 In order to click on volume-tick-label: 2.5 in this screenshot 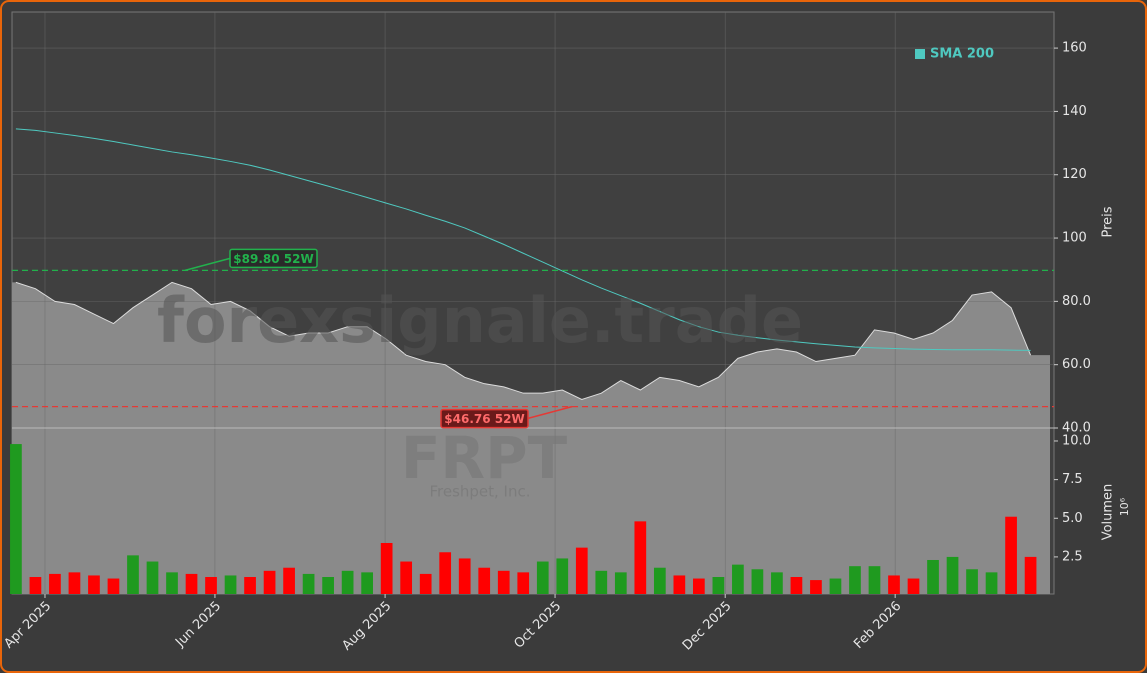, I will do `click(1072, 556)`.